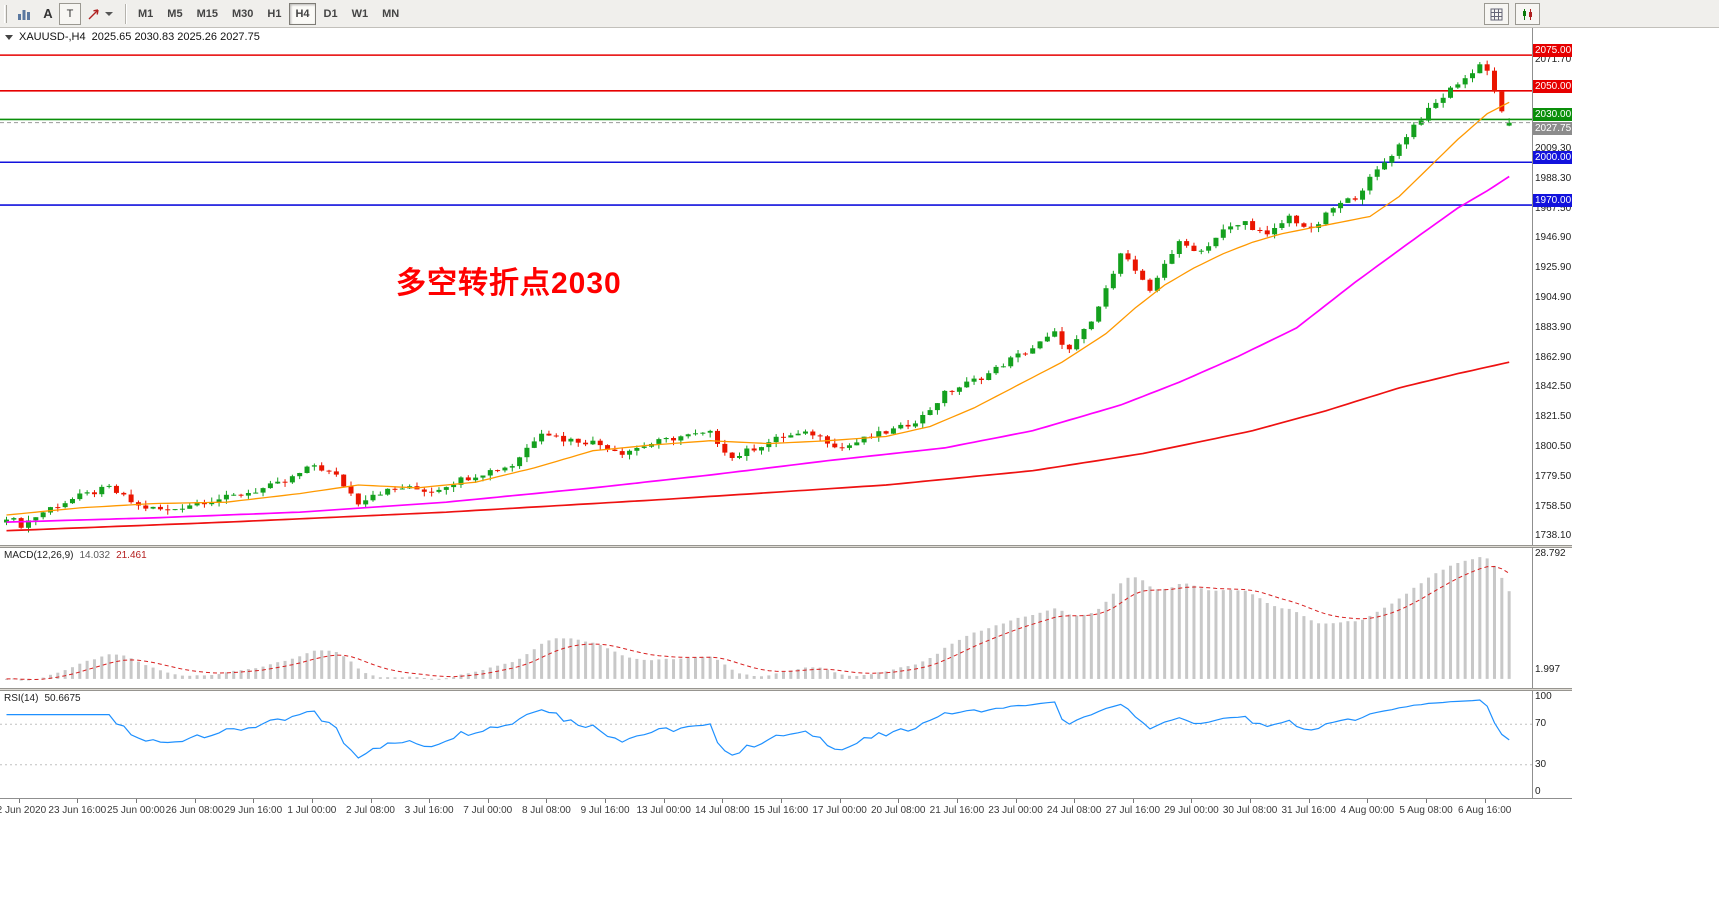 The image size is (1719, 897). I want to click on grid-toggle-button, so click(1496, 14).